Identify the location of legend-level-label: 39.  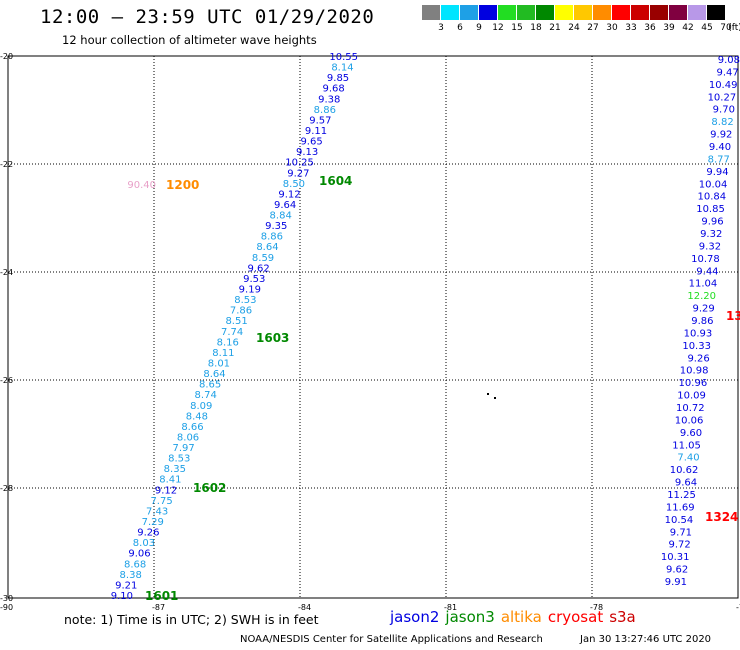
(669, 28).